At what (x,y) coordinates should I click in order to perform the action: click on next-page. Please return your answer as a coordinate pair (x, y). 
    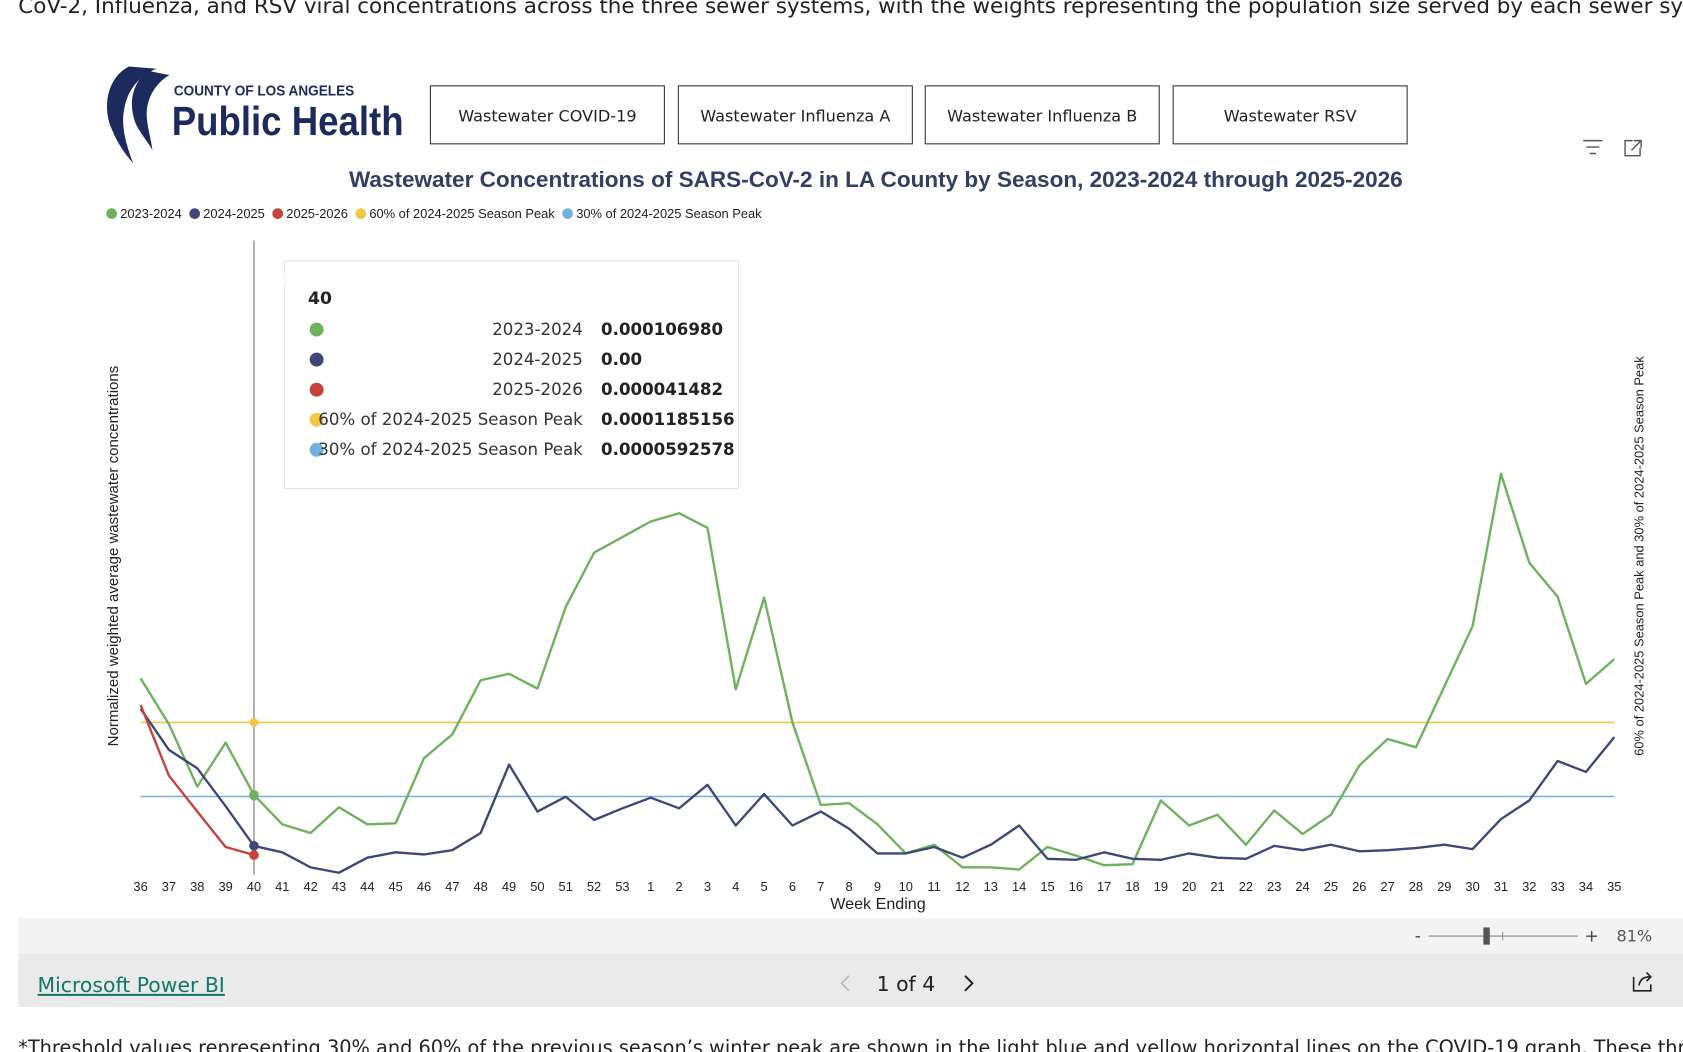
    Looking at the image, I should click on (969, 983).